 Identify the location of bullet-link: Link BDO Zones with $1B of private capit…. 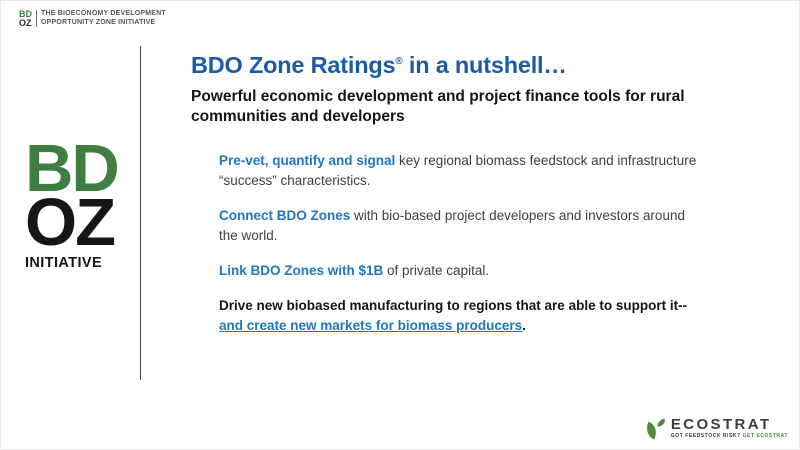
(489, 271).